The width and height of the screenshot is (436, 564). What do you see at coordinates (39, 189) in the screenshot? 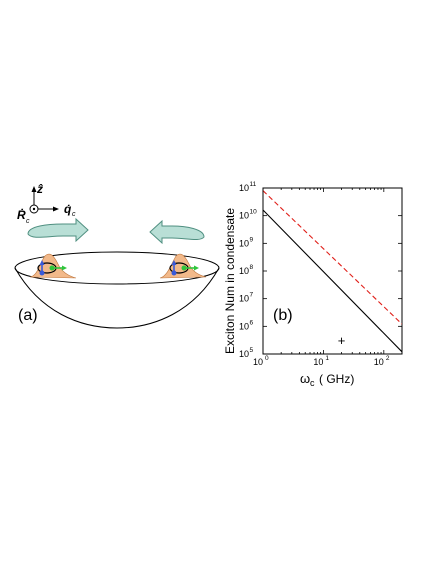
I see `axis-z-label: ẑ` at bounding box center [39, 189].